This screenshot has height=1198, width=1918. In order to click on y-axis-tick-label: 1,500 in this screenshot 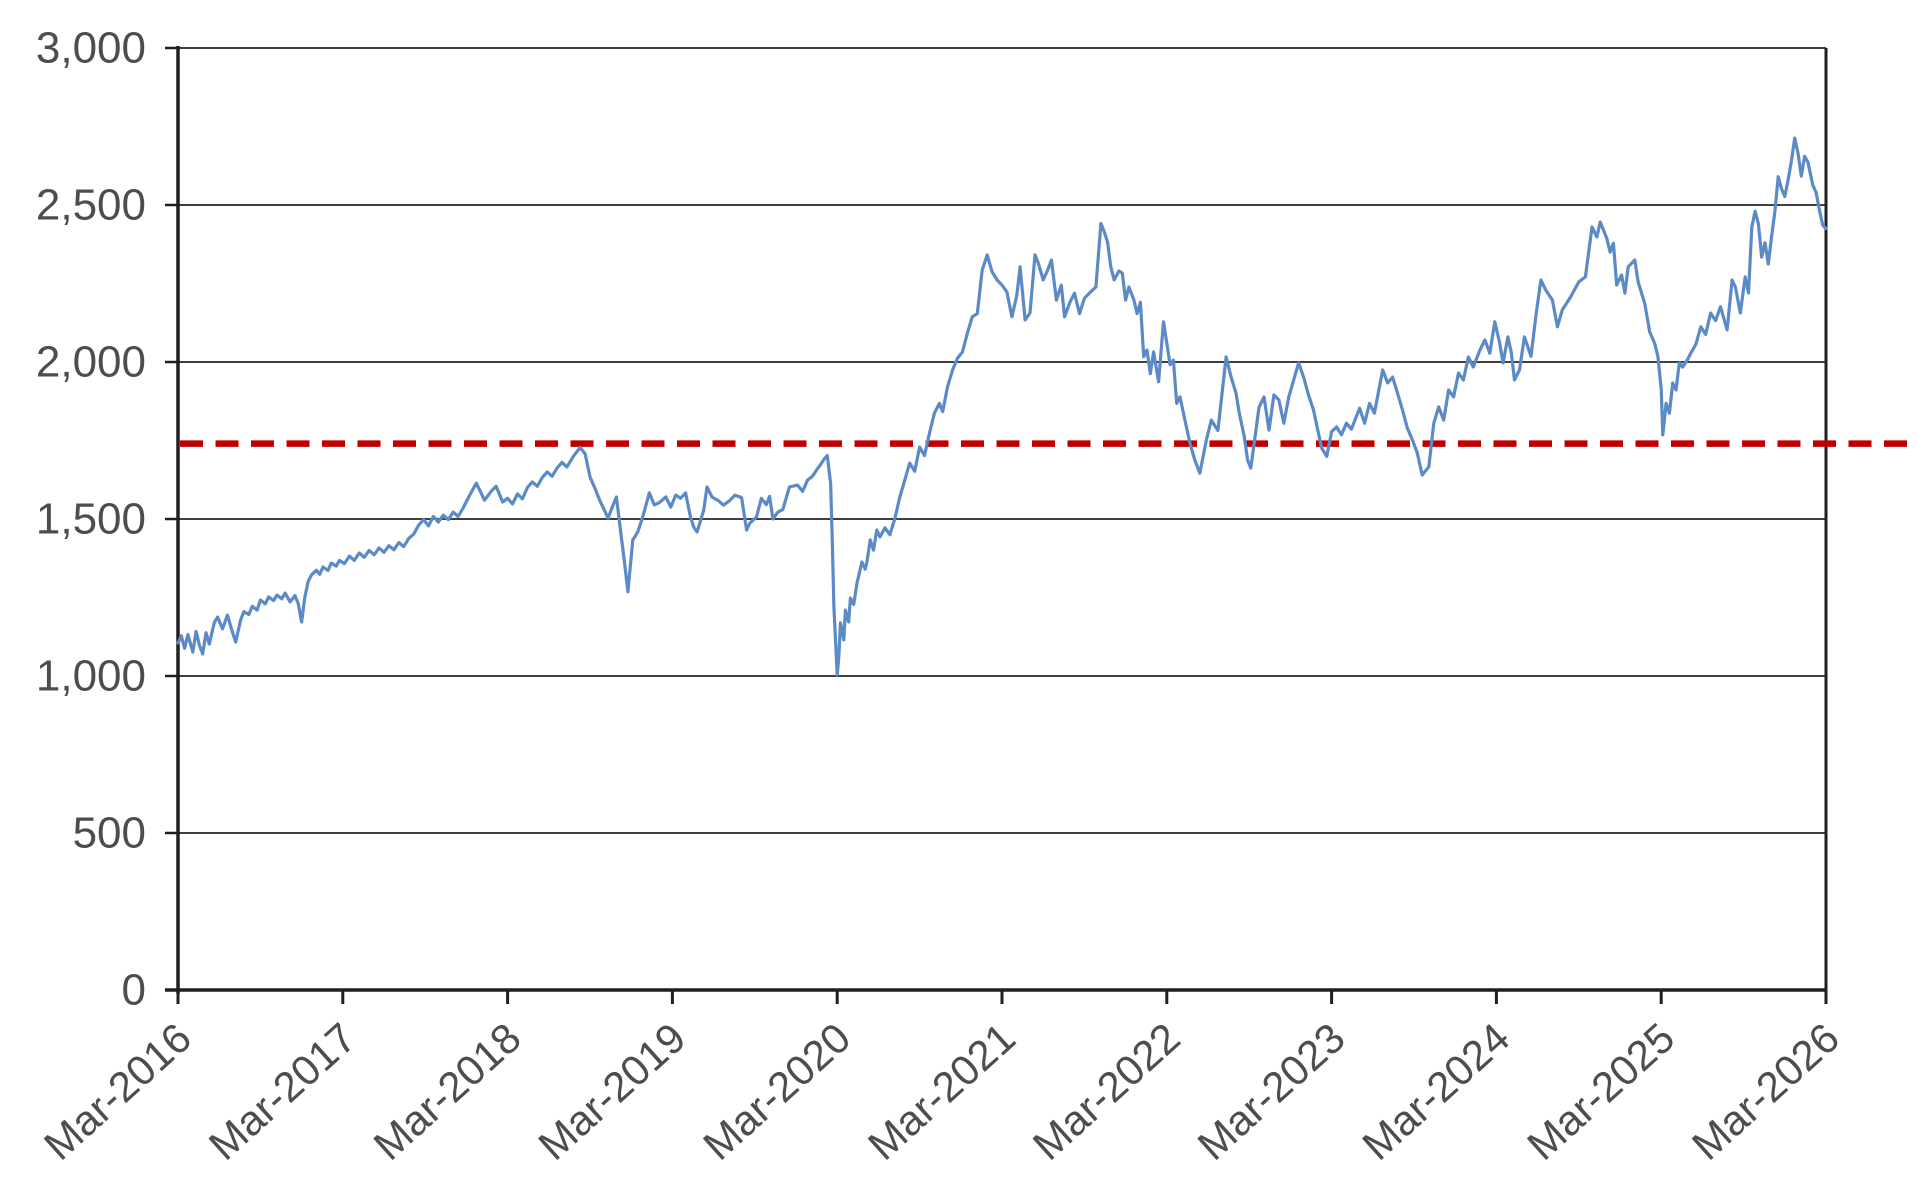, I will do `click(91, 519)`.